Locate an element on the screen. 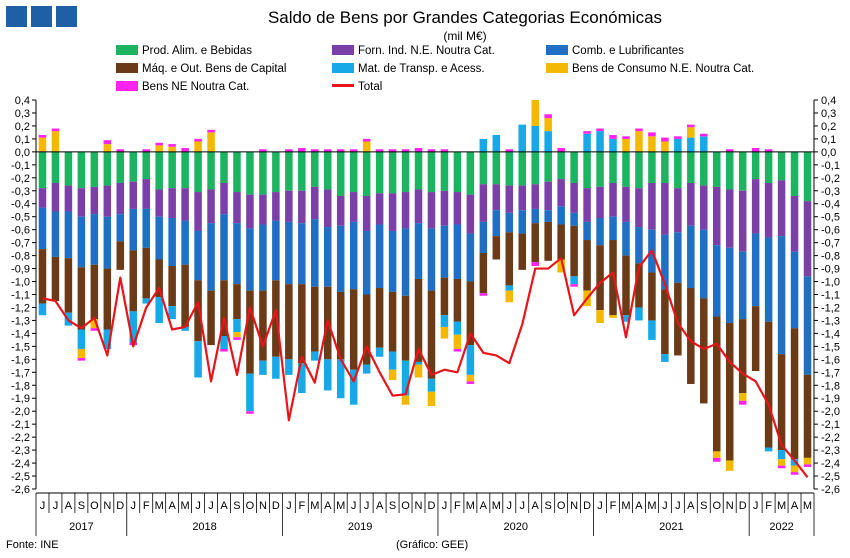  y-tick-label-left: -0,8 is located at coordinates (20, 257).